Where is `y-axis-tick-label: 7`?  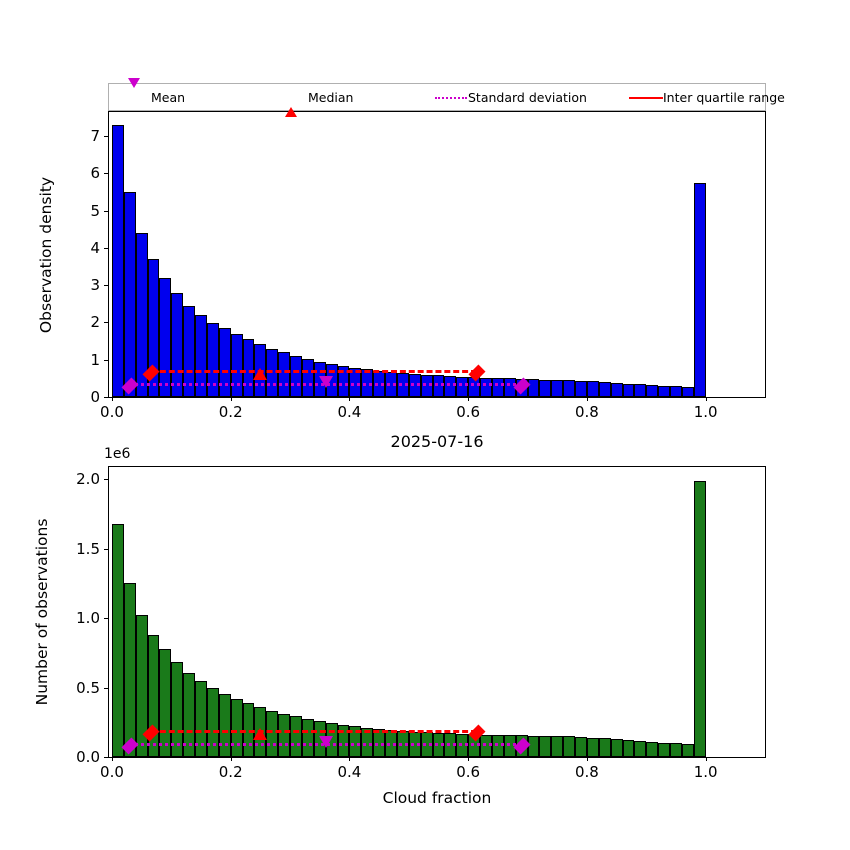
y-axis-tick-label: 7 is located at coordinates (95, 136).